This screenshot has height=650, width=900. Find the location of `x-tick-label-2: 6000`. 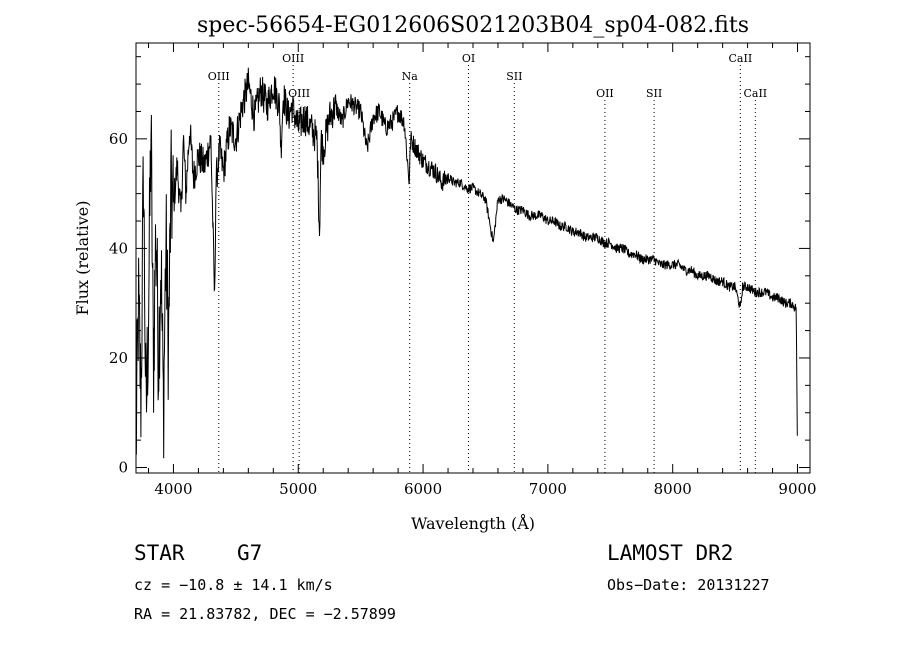

x-tick-label-2: 6000 is located at coordinates (423, 489).